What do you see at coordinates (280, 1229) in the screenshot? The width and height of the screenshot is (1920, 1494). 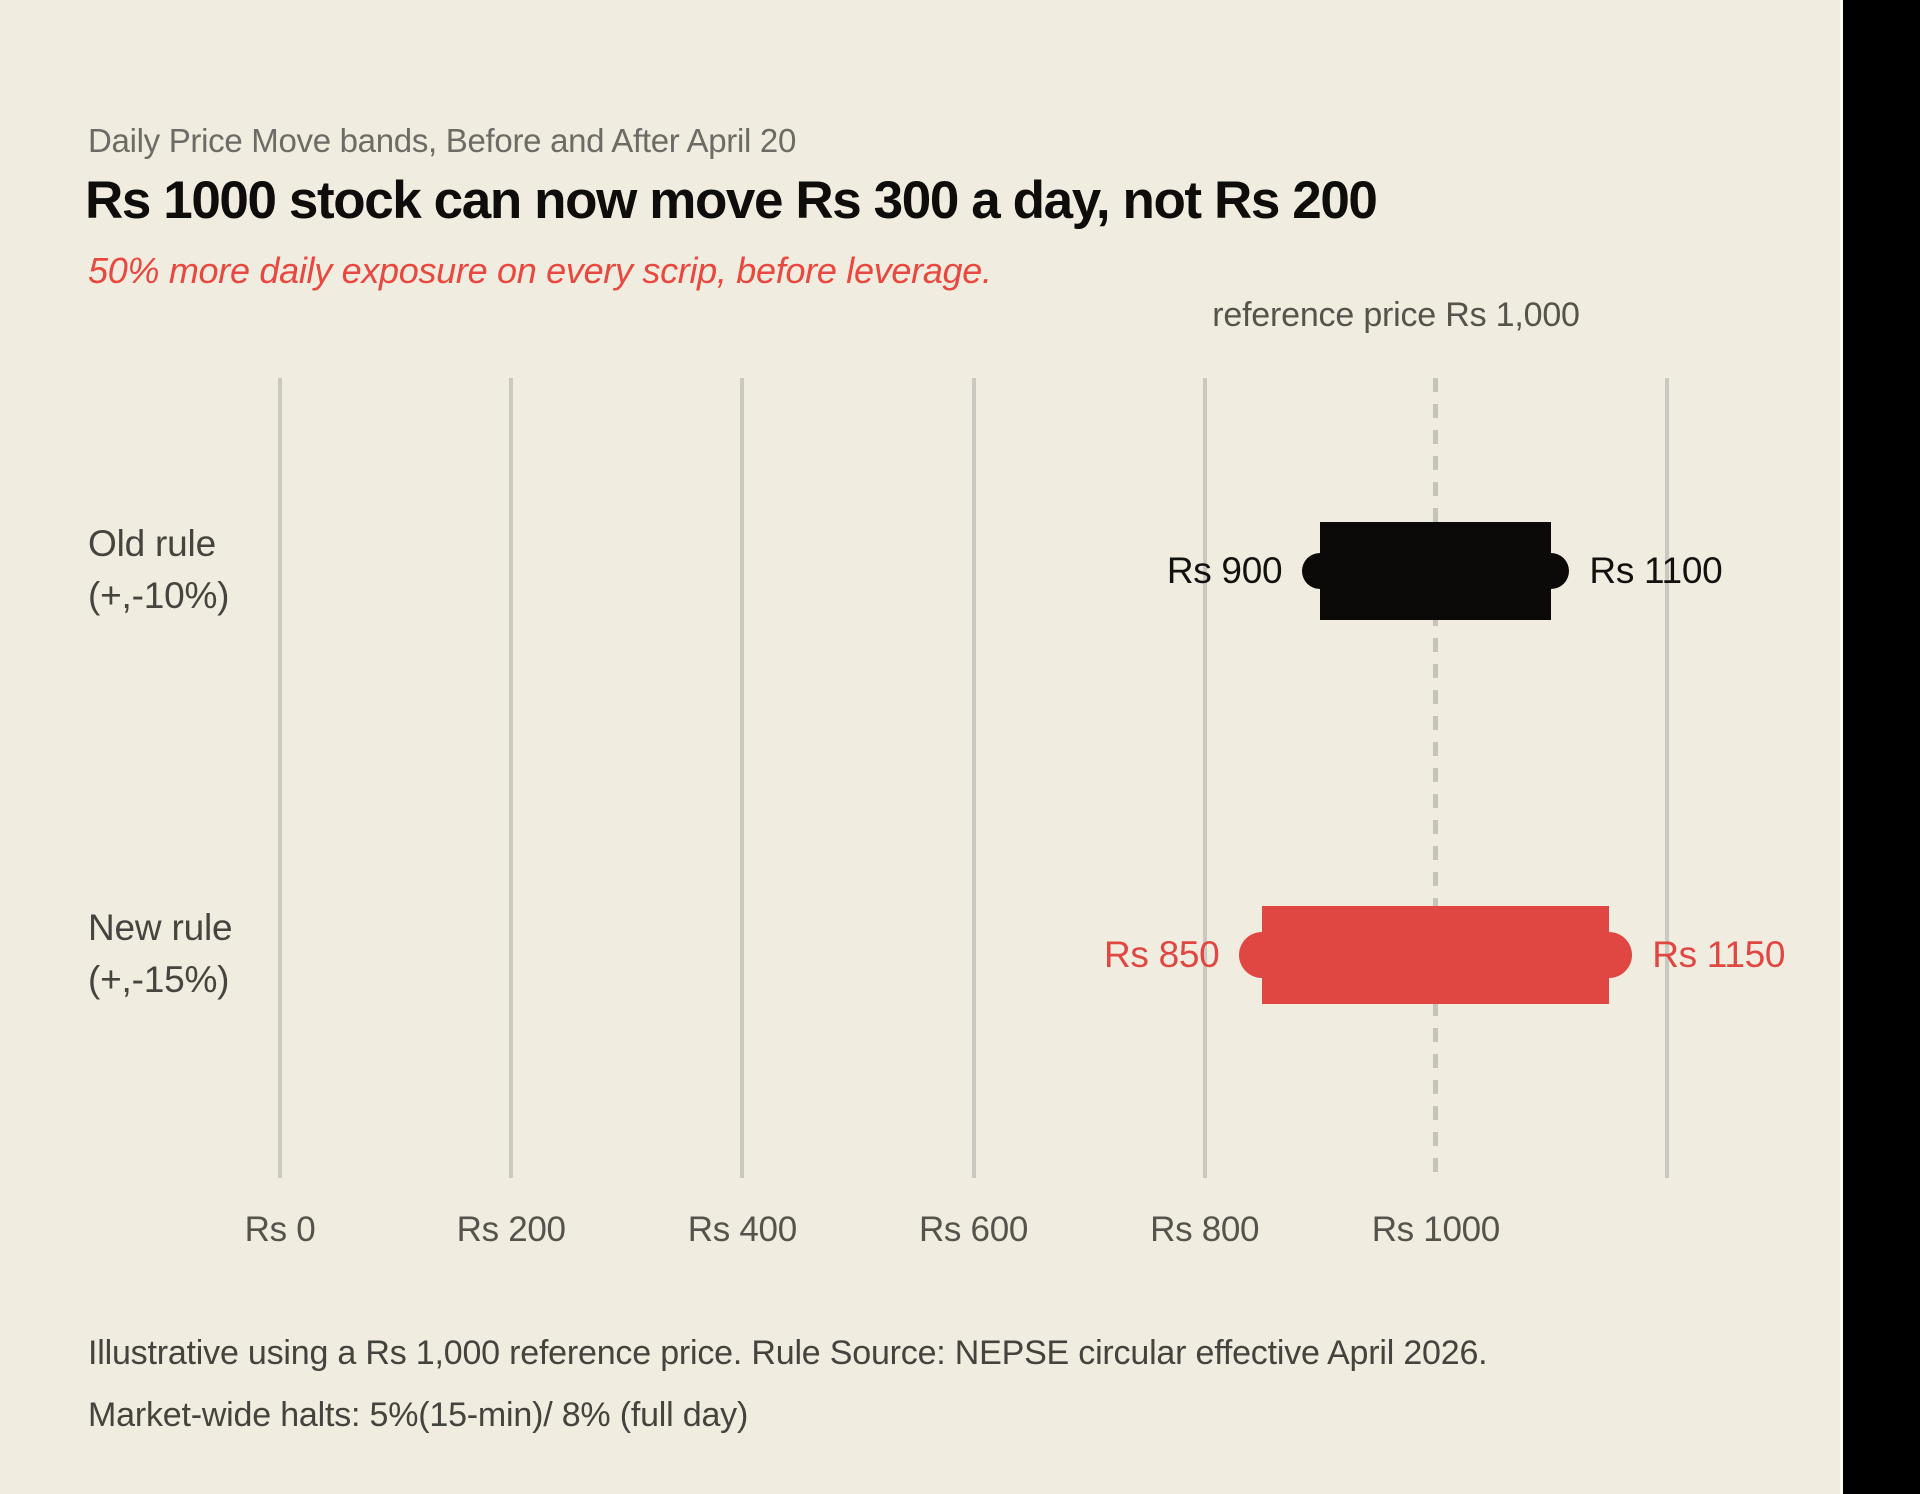 I see `axis-label-rs-0: Rs 0` at bounding box center [280, 1229].